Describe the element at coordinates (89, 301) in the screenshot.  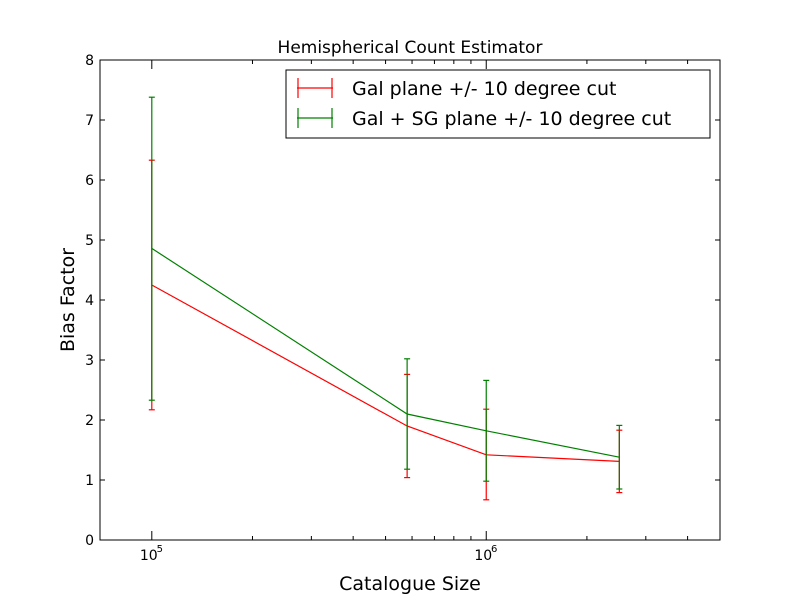
I see `y-tick-label: 4` at that location.